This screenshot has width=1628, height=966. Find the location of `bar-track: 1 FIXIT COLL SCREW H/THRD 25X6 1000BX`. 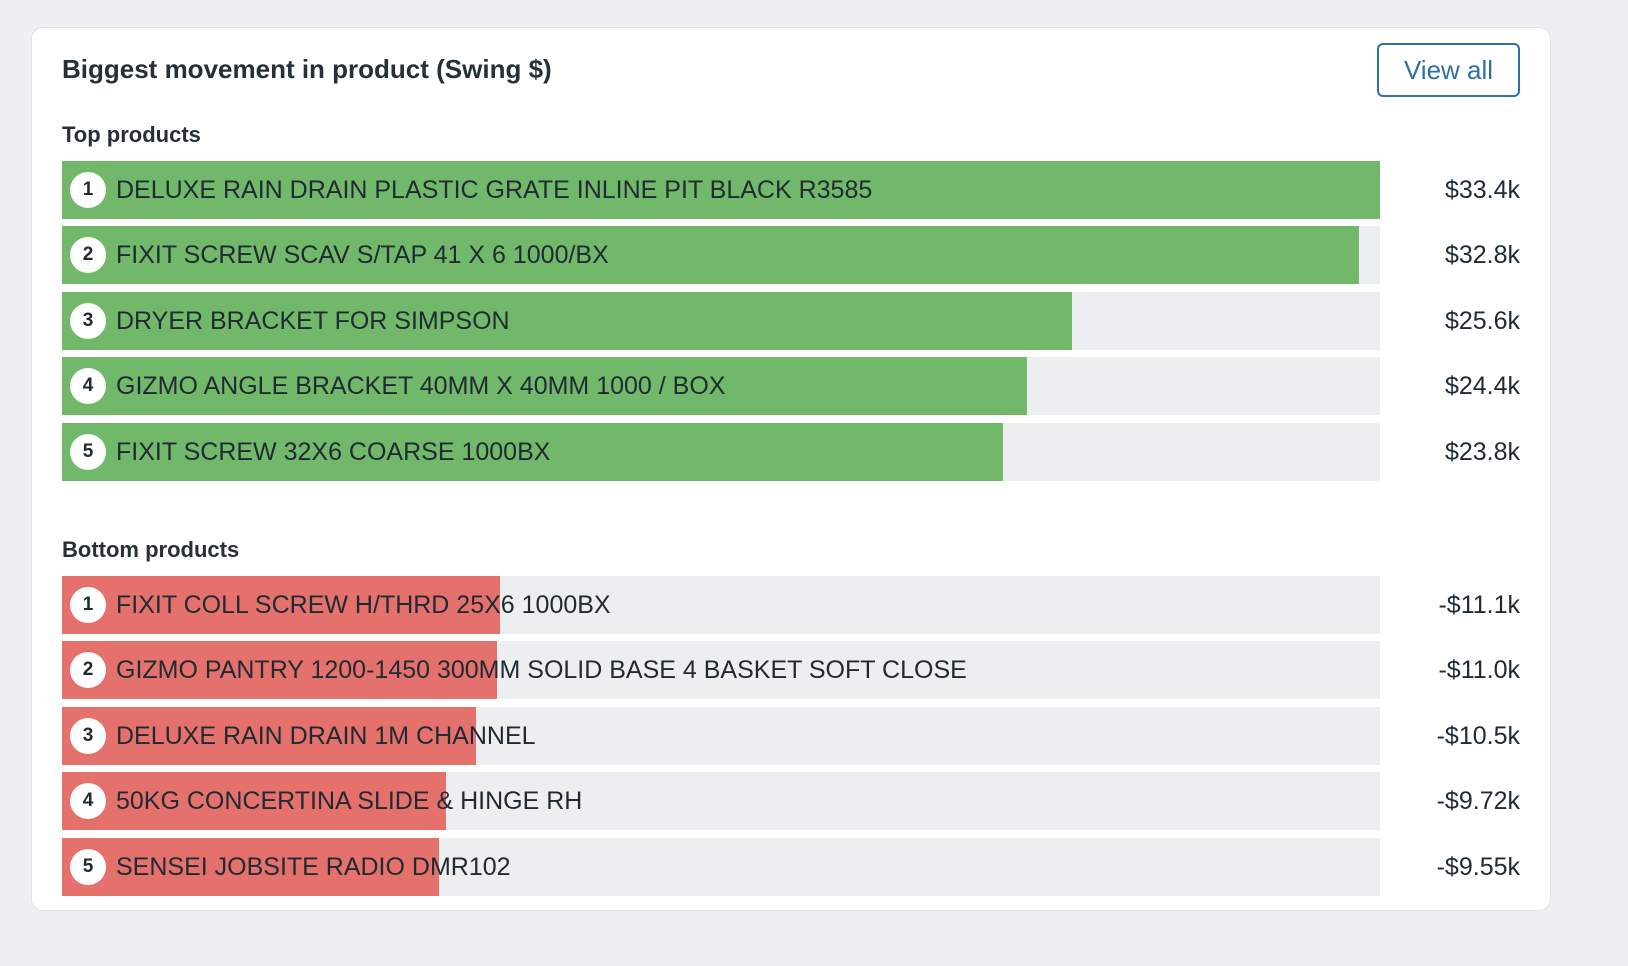

bar-track: 1 FIXIT COLL SCREW H/THRD 25X6 1000BX is located at coordinates (721, 605).